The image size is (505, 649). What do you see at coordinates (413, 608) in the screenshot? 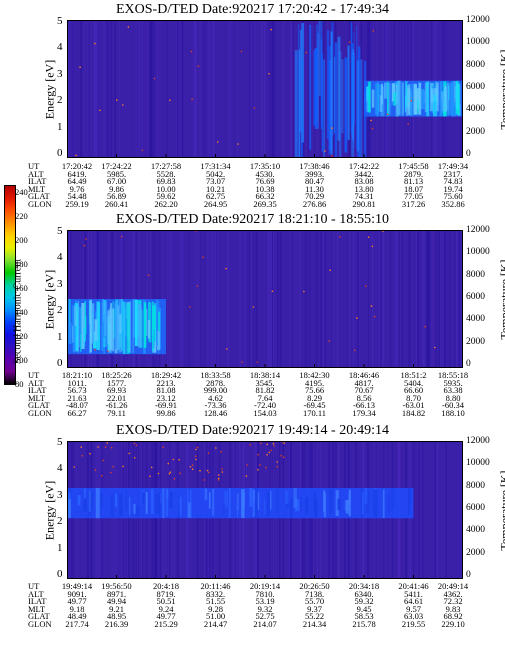
I see `table-cell: 9.57` at bounding box center [413, 608].